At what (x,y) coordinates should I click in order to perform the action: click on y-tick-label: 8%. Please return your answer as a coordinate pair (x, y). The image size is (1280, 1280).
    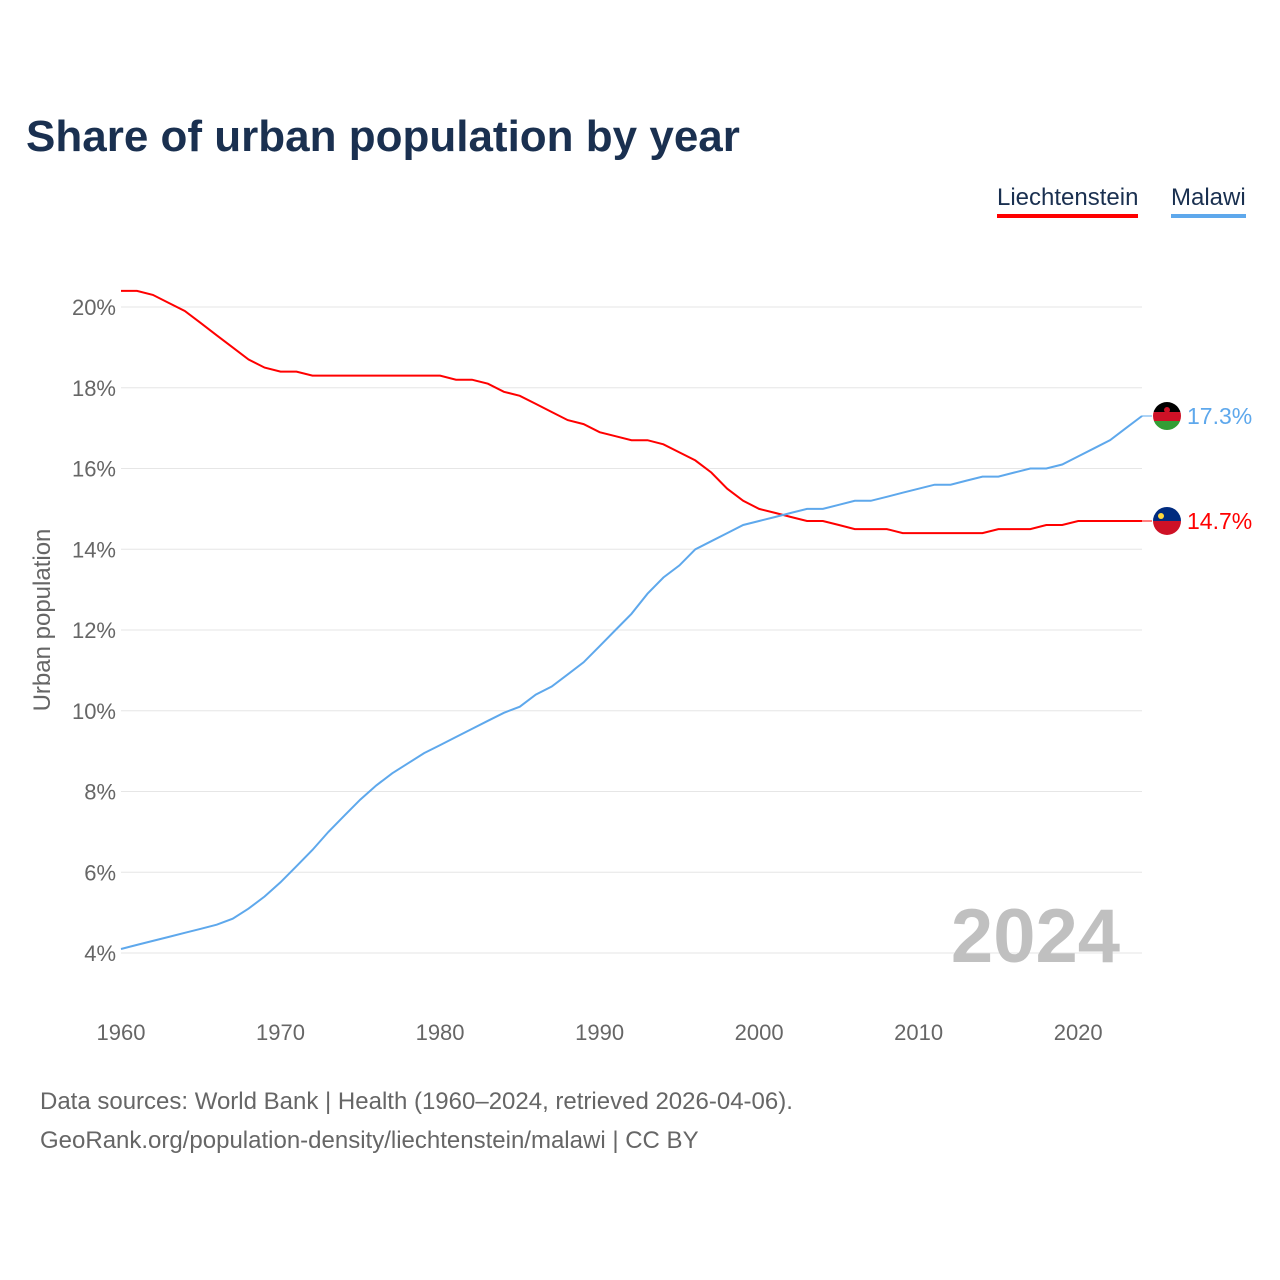
    Looking at the image, I should click on (100, 792).